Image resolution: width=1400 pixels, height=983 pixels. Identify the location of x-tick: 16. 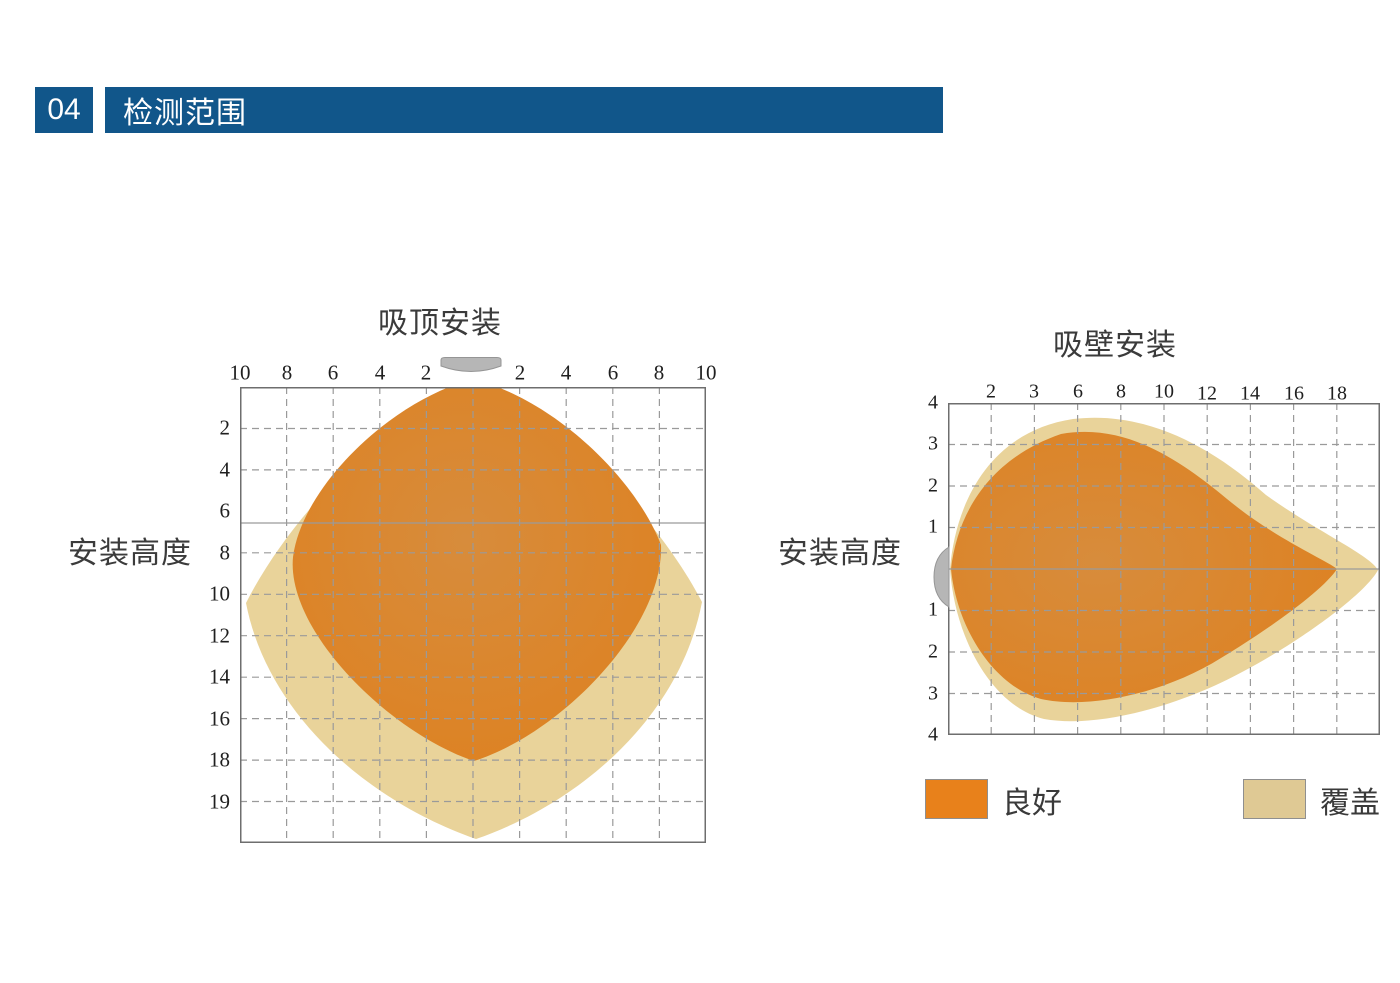
(1294, 393).